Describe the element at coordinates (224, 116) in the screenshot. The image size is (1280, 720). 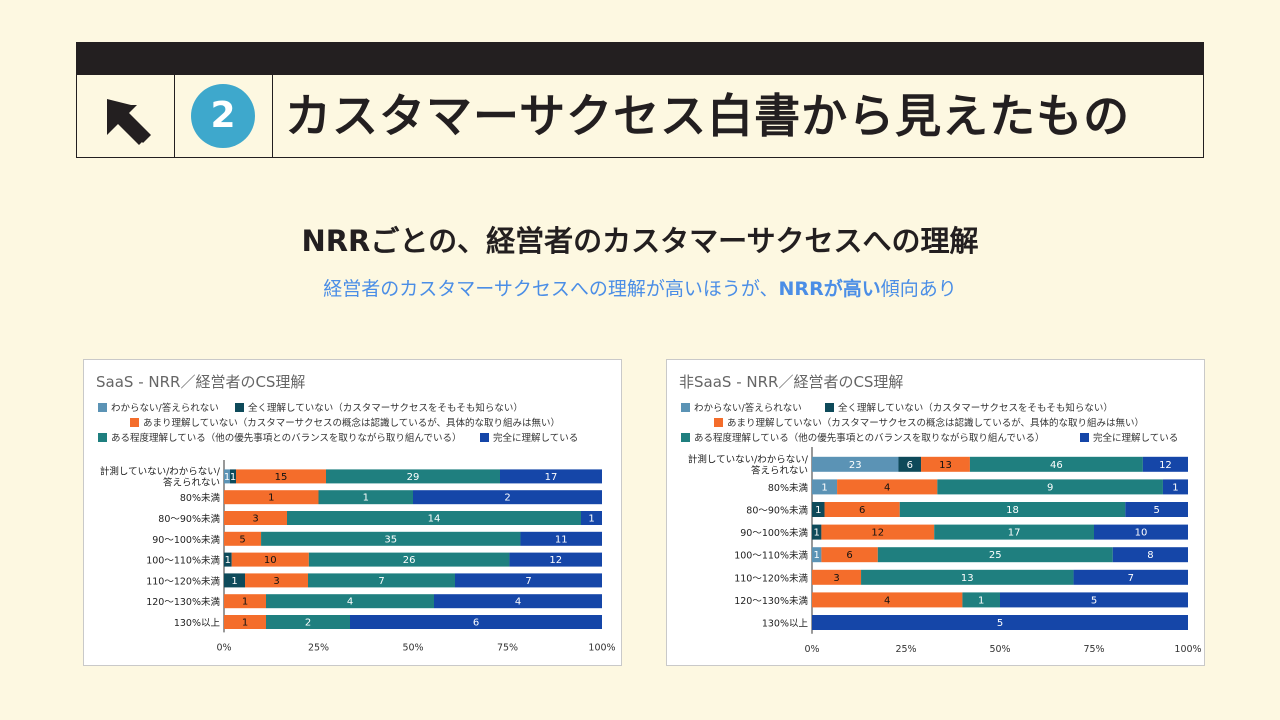
I see `number-cell: 2` at that location.